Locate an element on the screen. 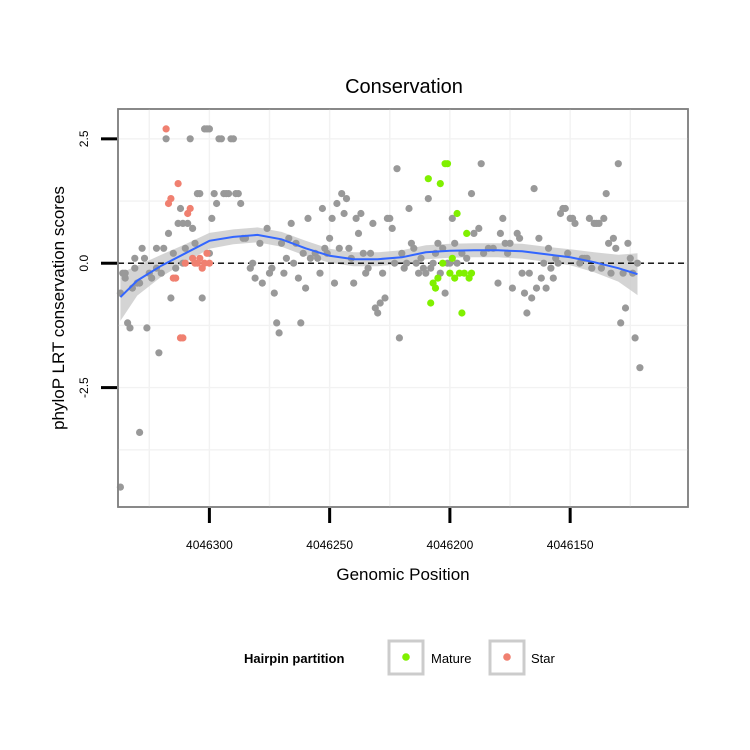 This screenshot has width=750, height=750. legend-label-mature: Mature is located at coordinates (451, 658).